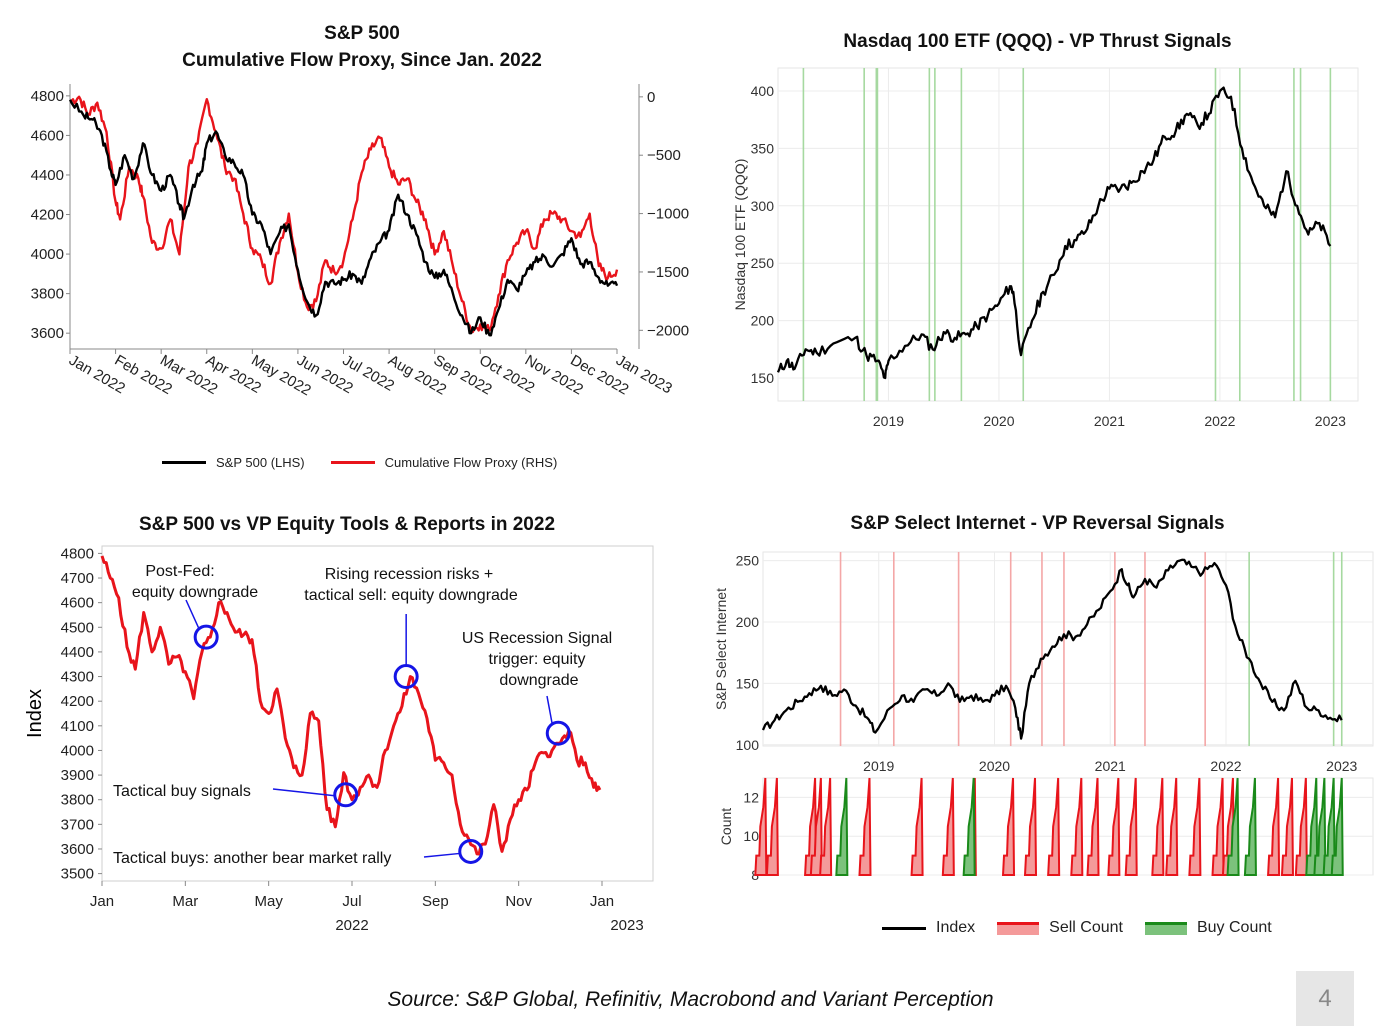 The height and width of the screenshot is (1026, 1381). Describe the element at coordinates (362, 33) in the screenshot. I see `chart-title: S&P 500` at that location.